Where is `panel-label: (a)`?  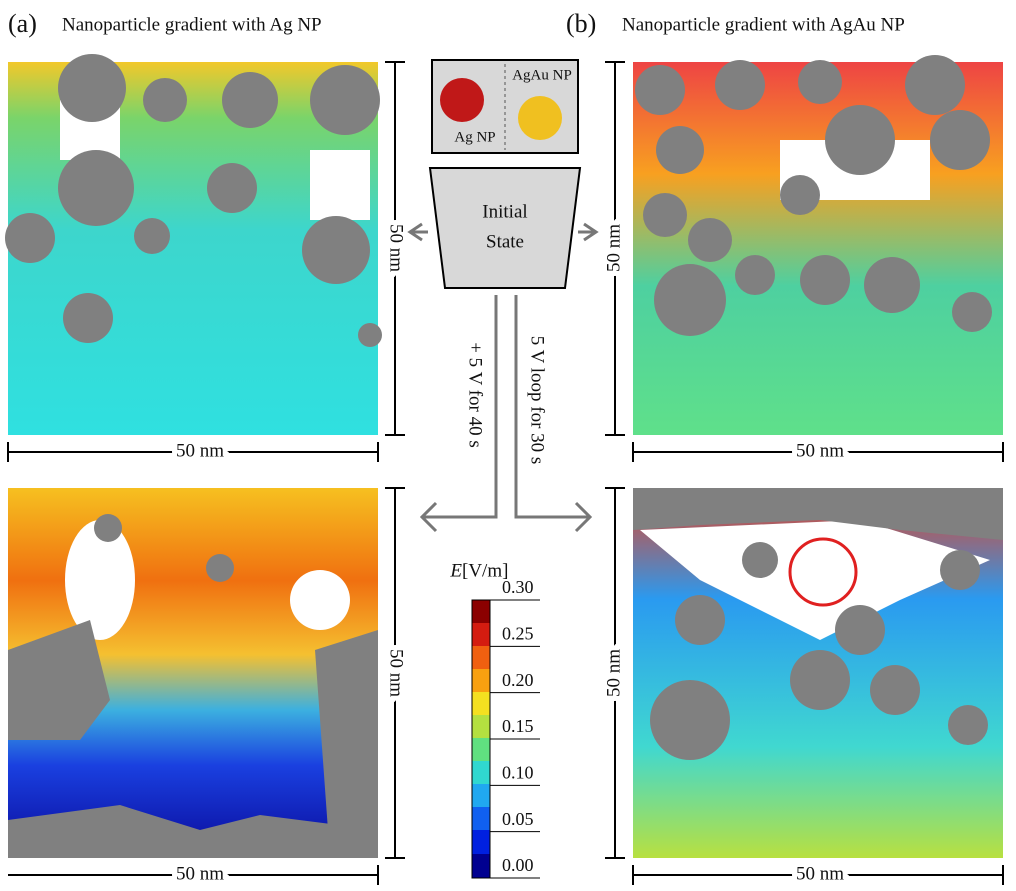 panel-label: (a) is located at coordinates (22, 23).